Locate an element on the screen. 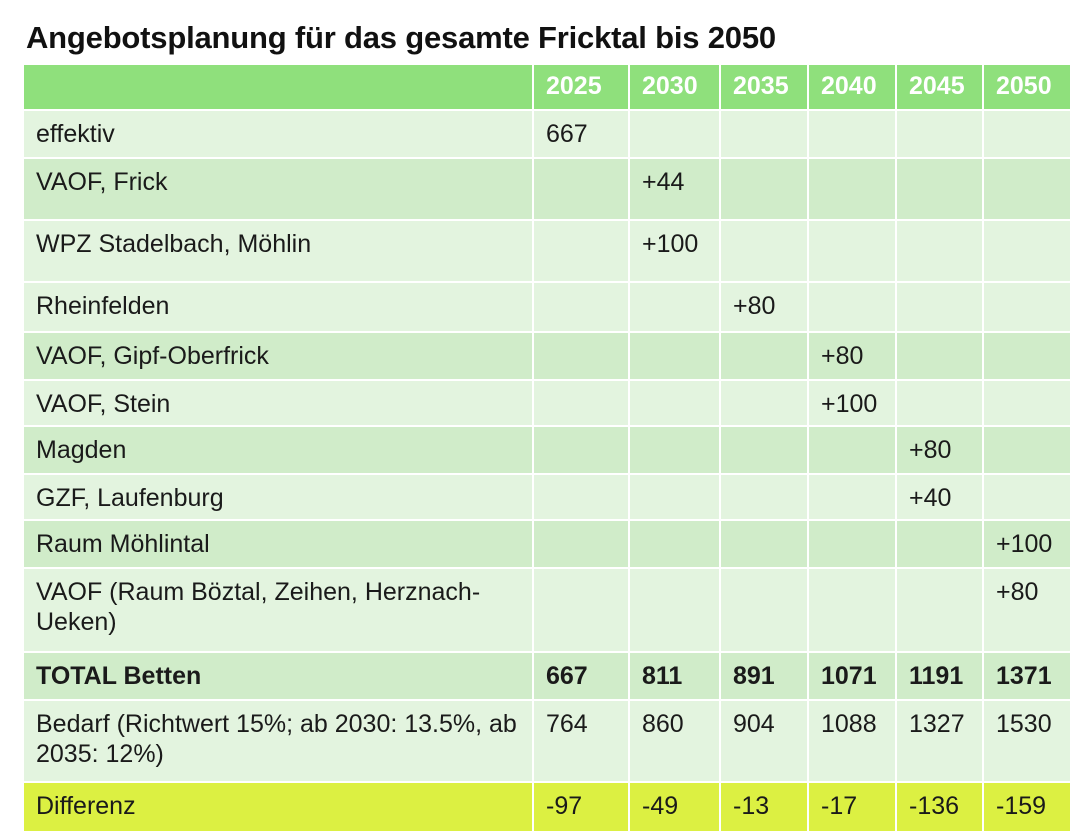  table-cell: +44 is located at coordinates (674, 189).